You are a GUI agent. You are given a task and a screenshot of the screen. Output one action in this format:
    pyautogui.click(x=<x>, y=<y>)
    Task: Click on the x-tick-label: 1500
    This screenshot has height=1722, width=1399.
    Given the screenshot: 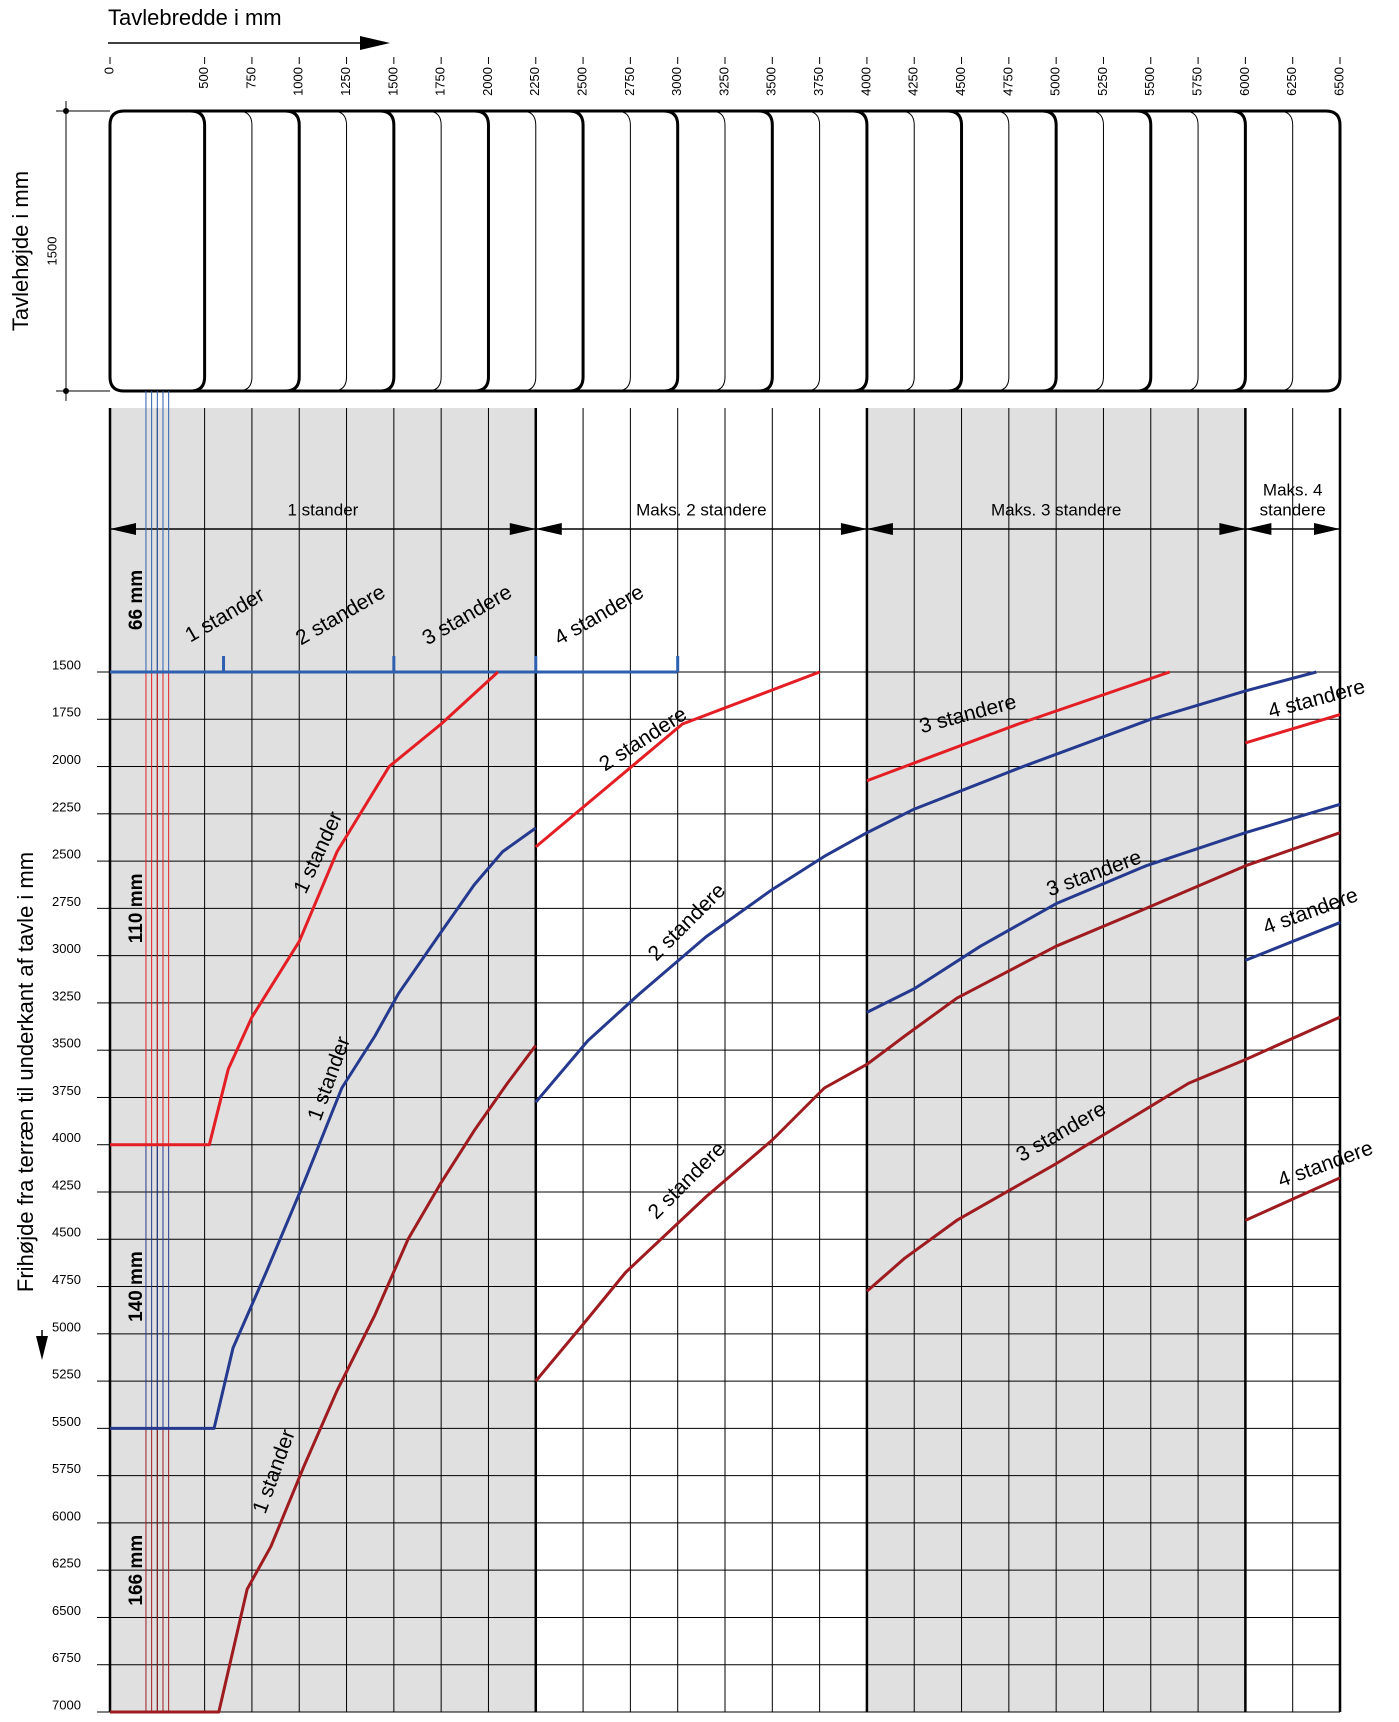 What is the action you would take?
    pyautogui.click(x=392, y=81)
    